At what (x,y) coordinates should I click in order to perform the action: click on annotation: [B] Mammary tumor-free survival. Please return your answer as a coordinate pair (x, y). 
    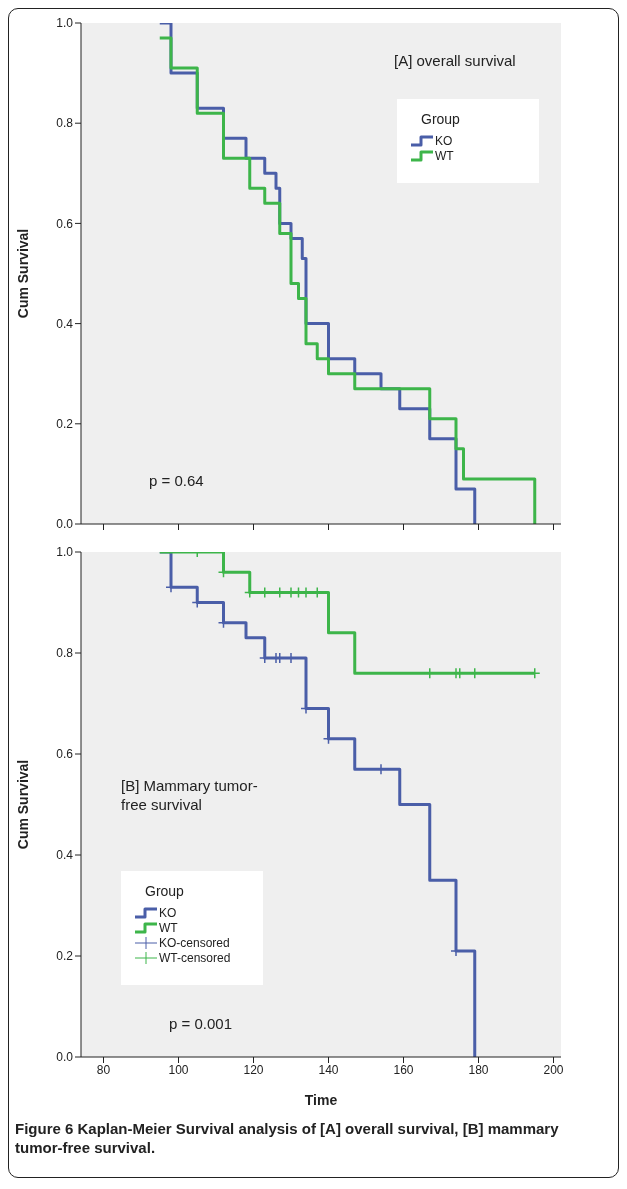
    Looking at the image, I should click on (190, 795).